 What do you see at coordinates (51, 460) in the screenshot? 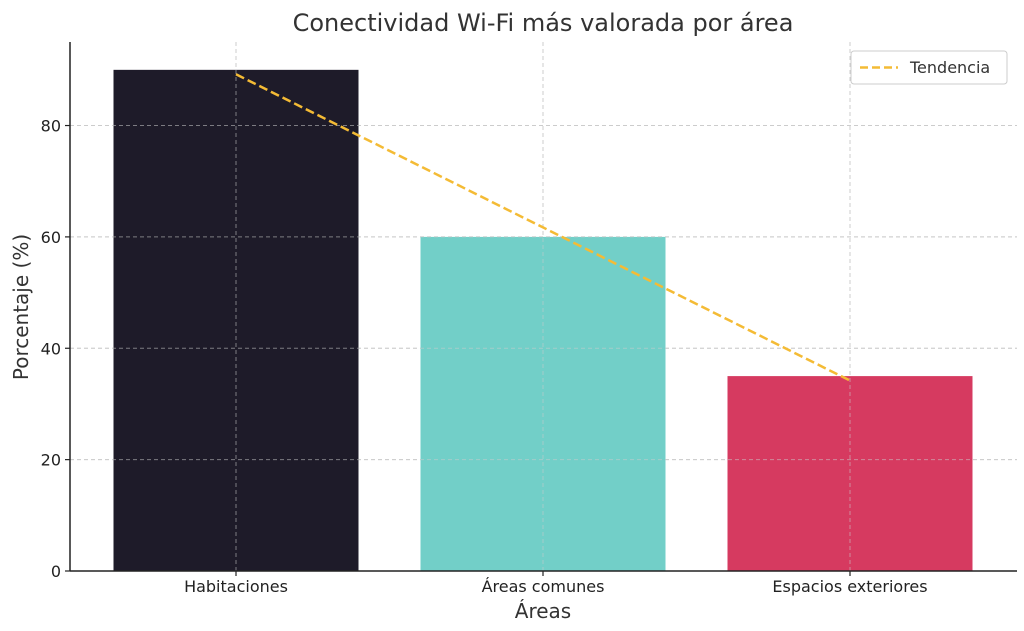
I see `y-tick-label: 20` at bounding box center [51, 460].